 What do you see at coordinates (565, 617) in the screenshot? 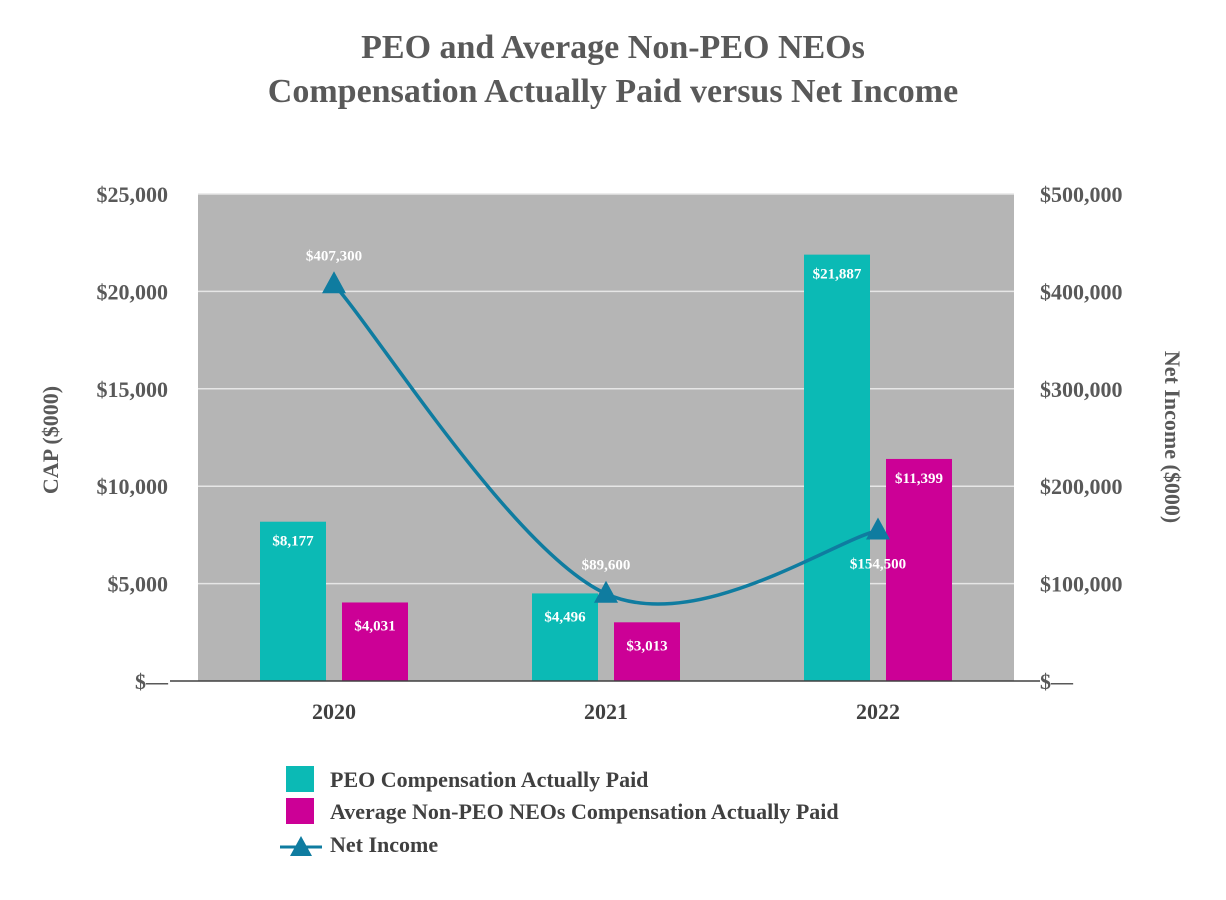
I see `bar-value-label: $4,496` at bounding box center [565, 617].